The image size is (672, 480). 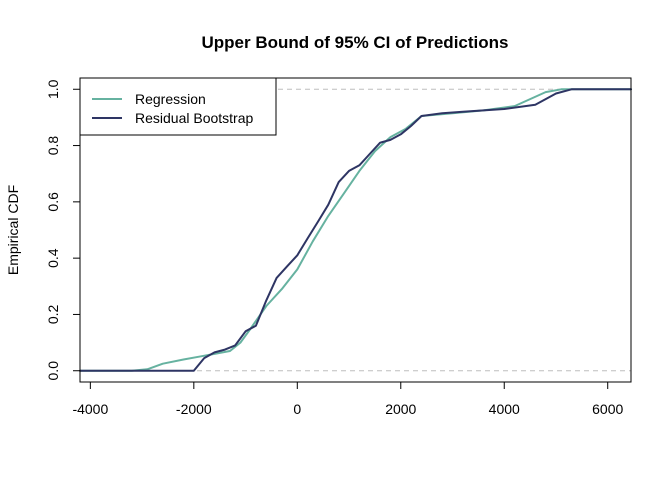 I want to click on legend-box, so click(x=178, y=106).